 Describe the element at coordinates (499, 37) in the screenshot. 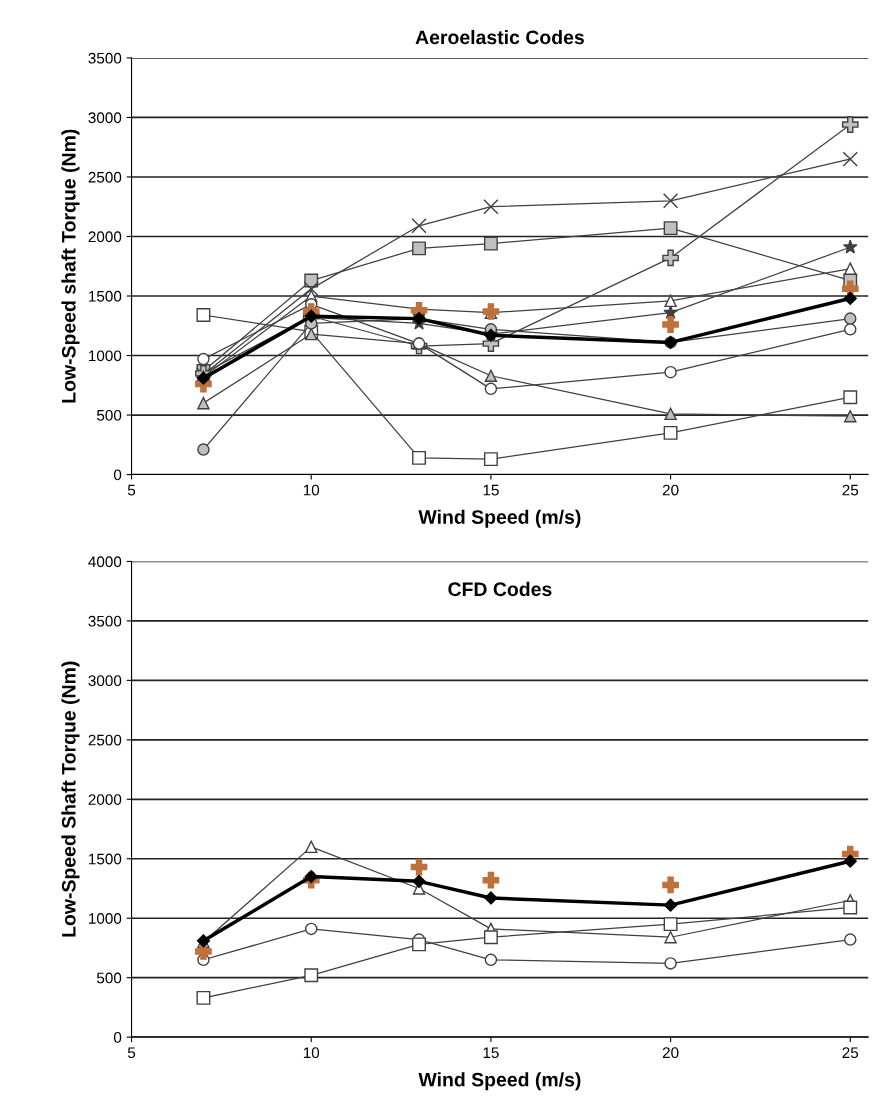

I see `chart-title: Aeroelastic Codes` at that location.